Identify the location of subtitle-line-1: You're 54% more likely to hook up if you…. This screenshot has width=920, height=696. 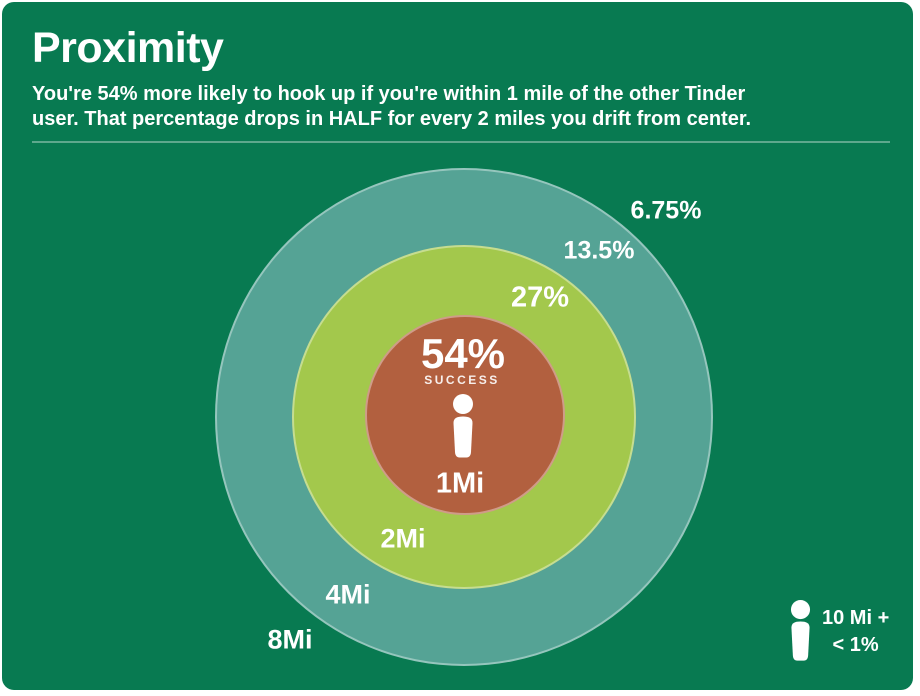
(389, 94).